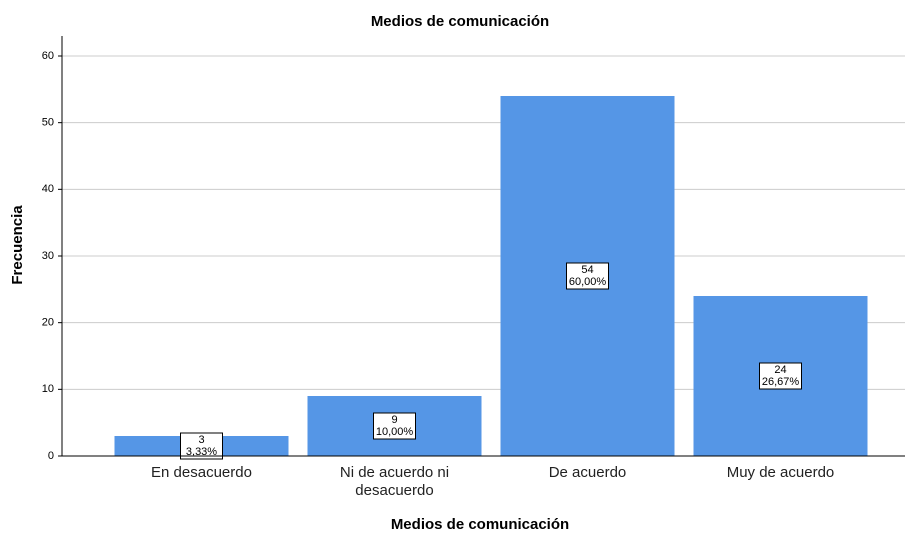 The height and width of the screenshot is (533, 907). Describe the element at coordinates (201, 472) in the screenshot. I see `x-tick-label: En desacuerdo` at that location.